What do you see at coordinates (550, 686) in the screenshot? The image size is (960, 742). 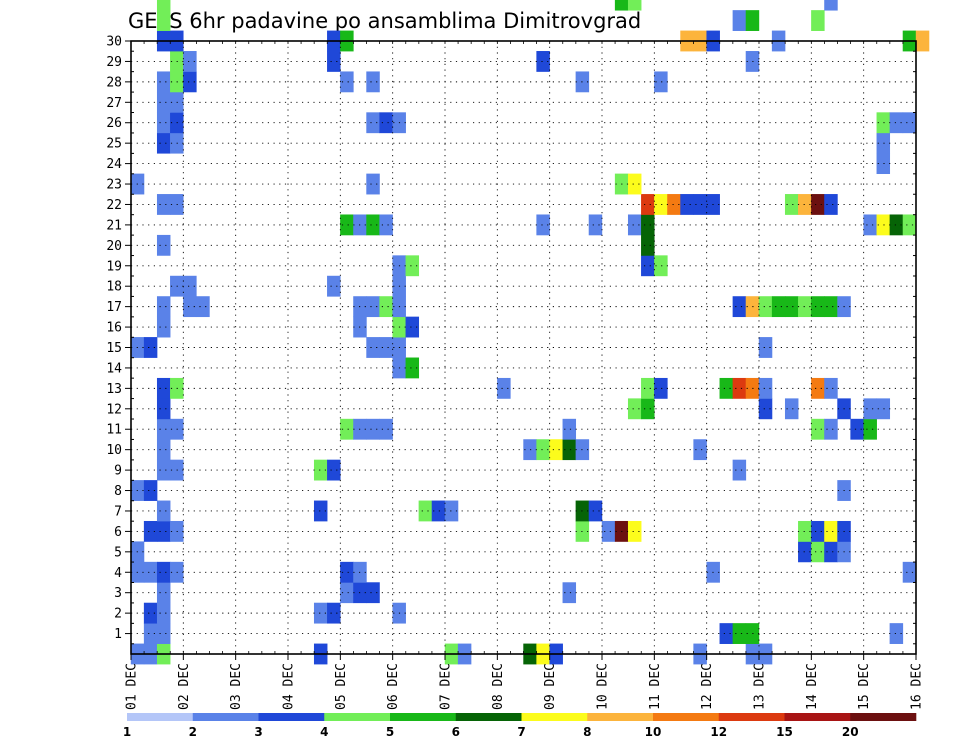 I see `x-tick-label: 09 DEC` at bounding box center [550, 686].